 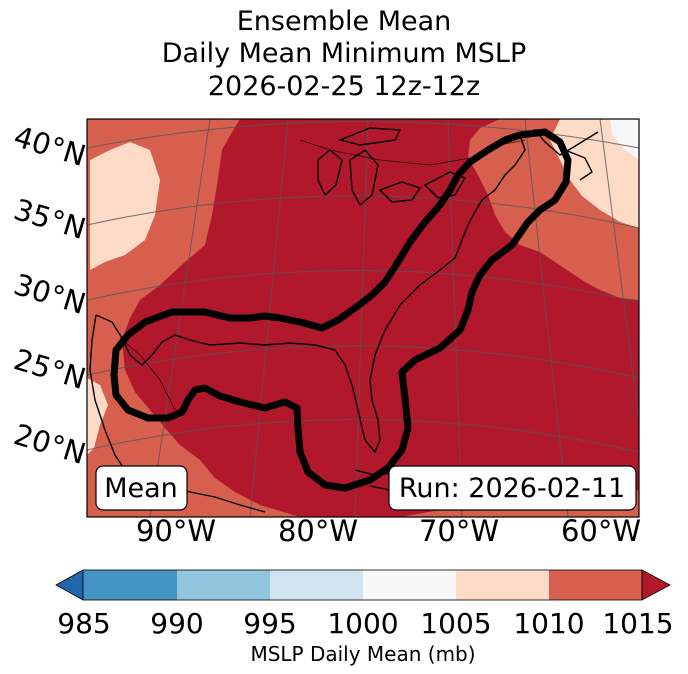 I want to click on lat-label-25: 25°N, so click(x=50, y=369).